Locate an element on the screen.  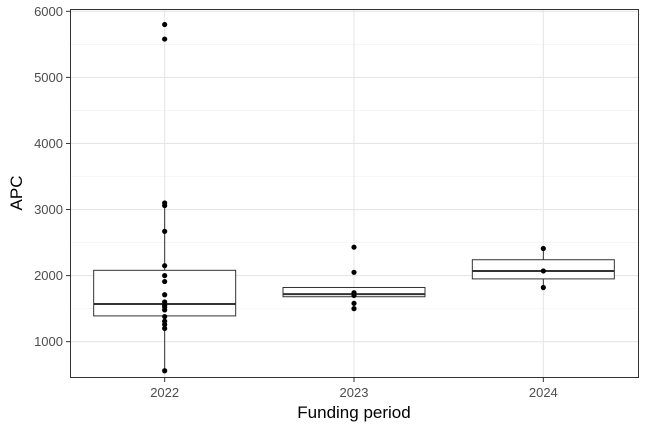
y-tick-label: 5000 is located at coordinates (48, 77).